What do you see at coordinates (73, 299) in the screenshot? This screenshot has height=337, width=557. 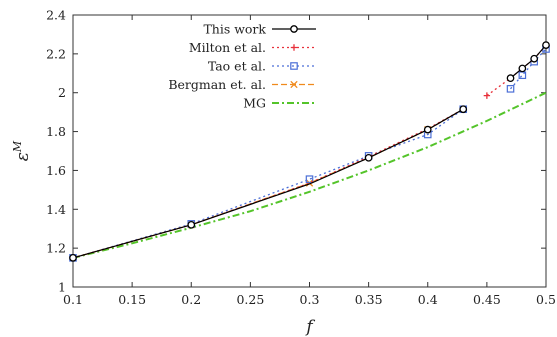 I see `x-tick-label: 0.1` at bounding box center [73, 299].